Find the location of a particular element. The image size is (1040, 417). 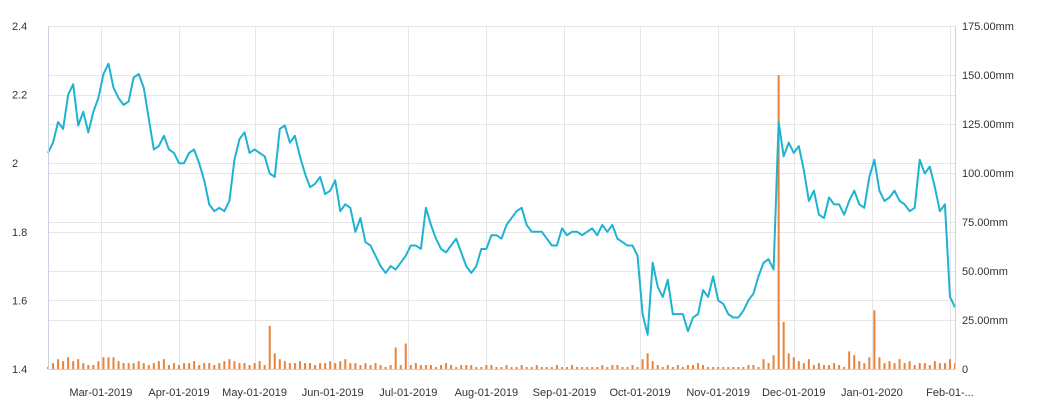

y2-tick-label: 0 is located at coordinates (965, 370).